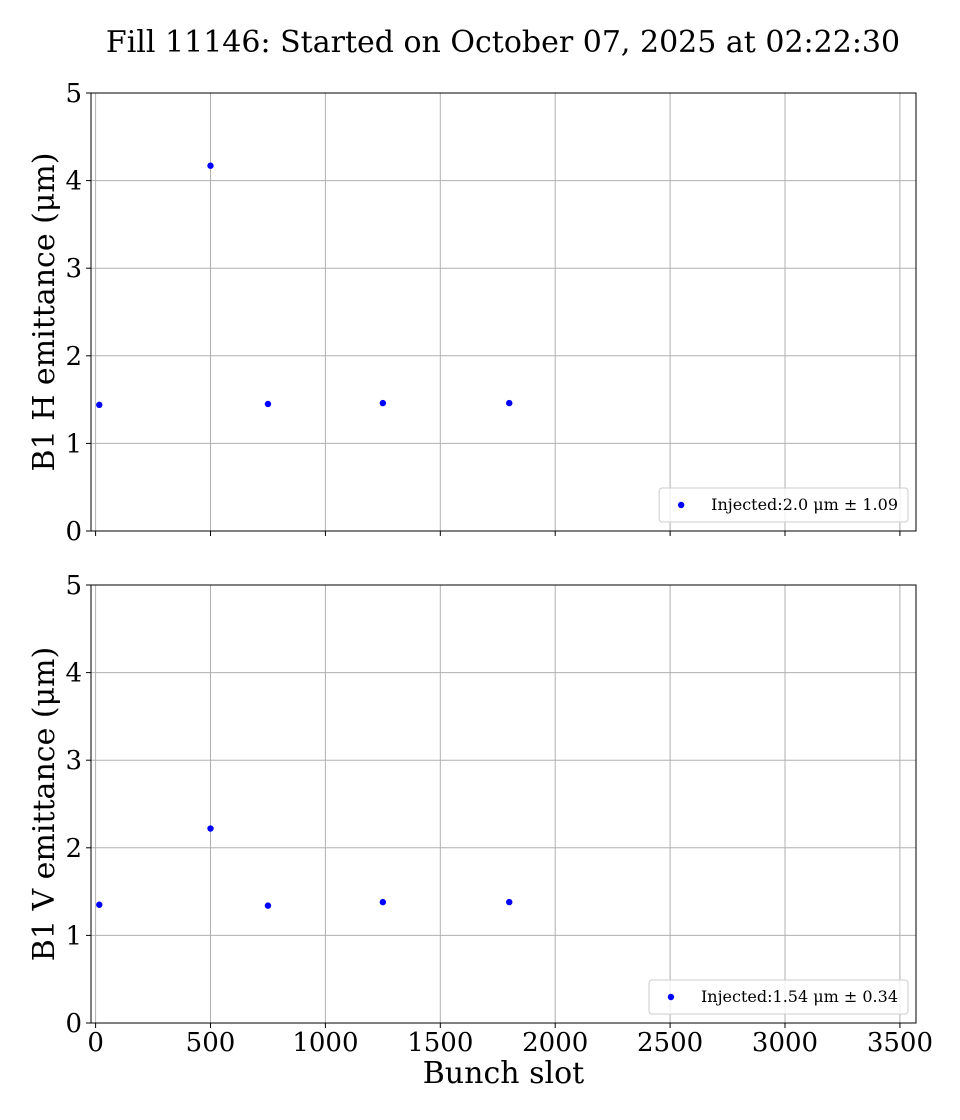 The image size is (960, 1120). What do you see at coordinates (785, 1043) in the screenshot?
I see `x-tick-label: 3000` at bounding box center [785, 1043].